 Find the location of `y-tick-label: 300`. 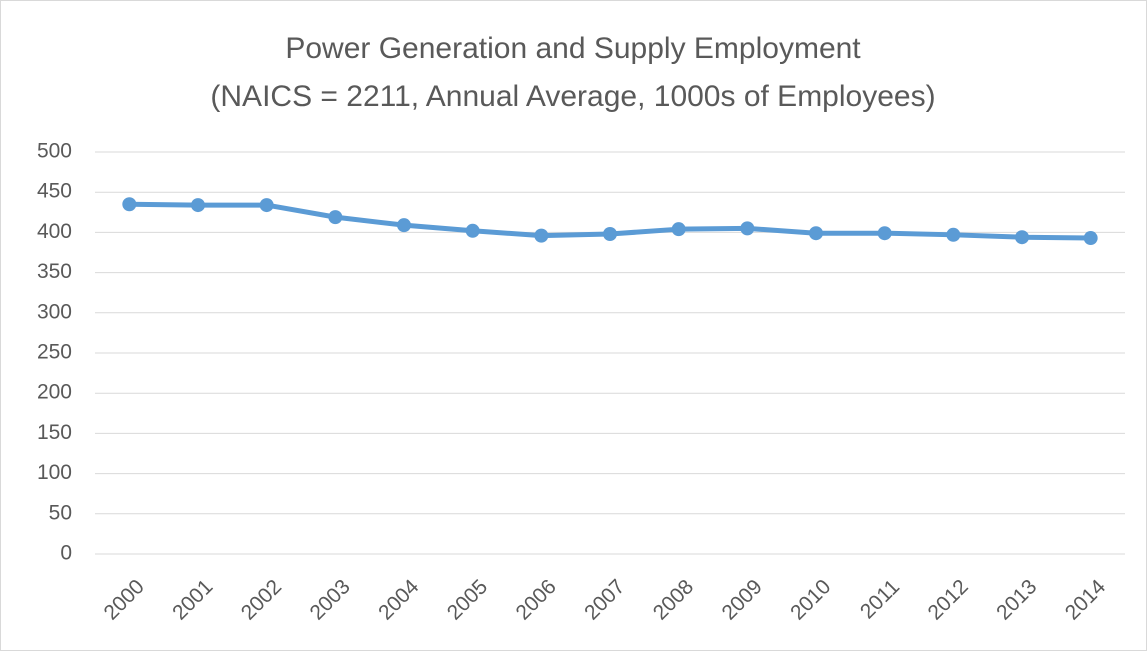

y-tick-label: 300 is located at coordinates (54, 311).